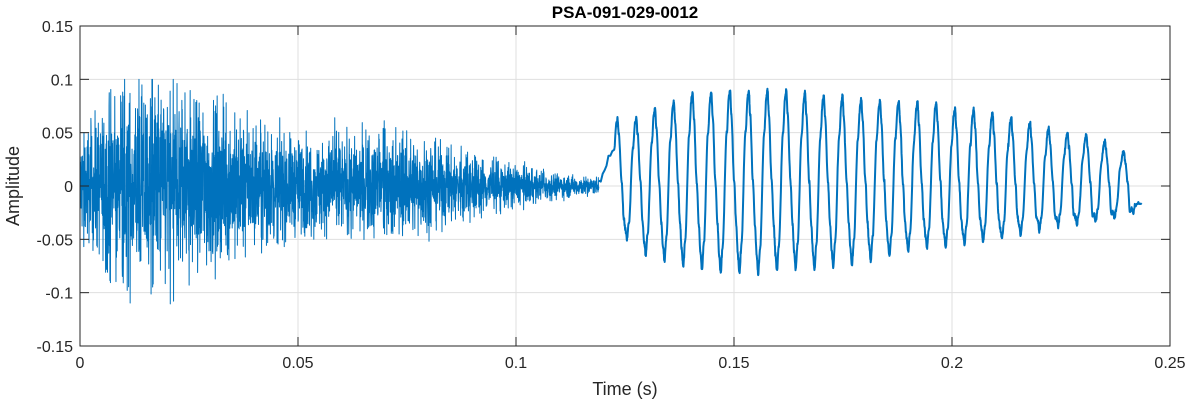  What do you see at coordinates (57, 134) in the screenshot?
I see `y-tick-label: 0.05` at bounding box center [57, 134].